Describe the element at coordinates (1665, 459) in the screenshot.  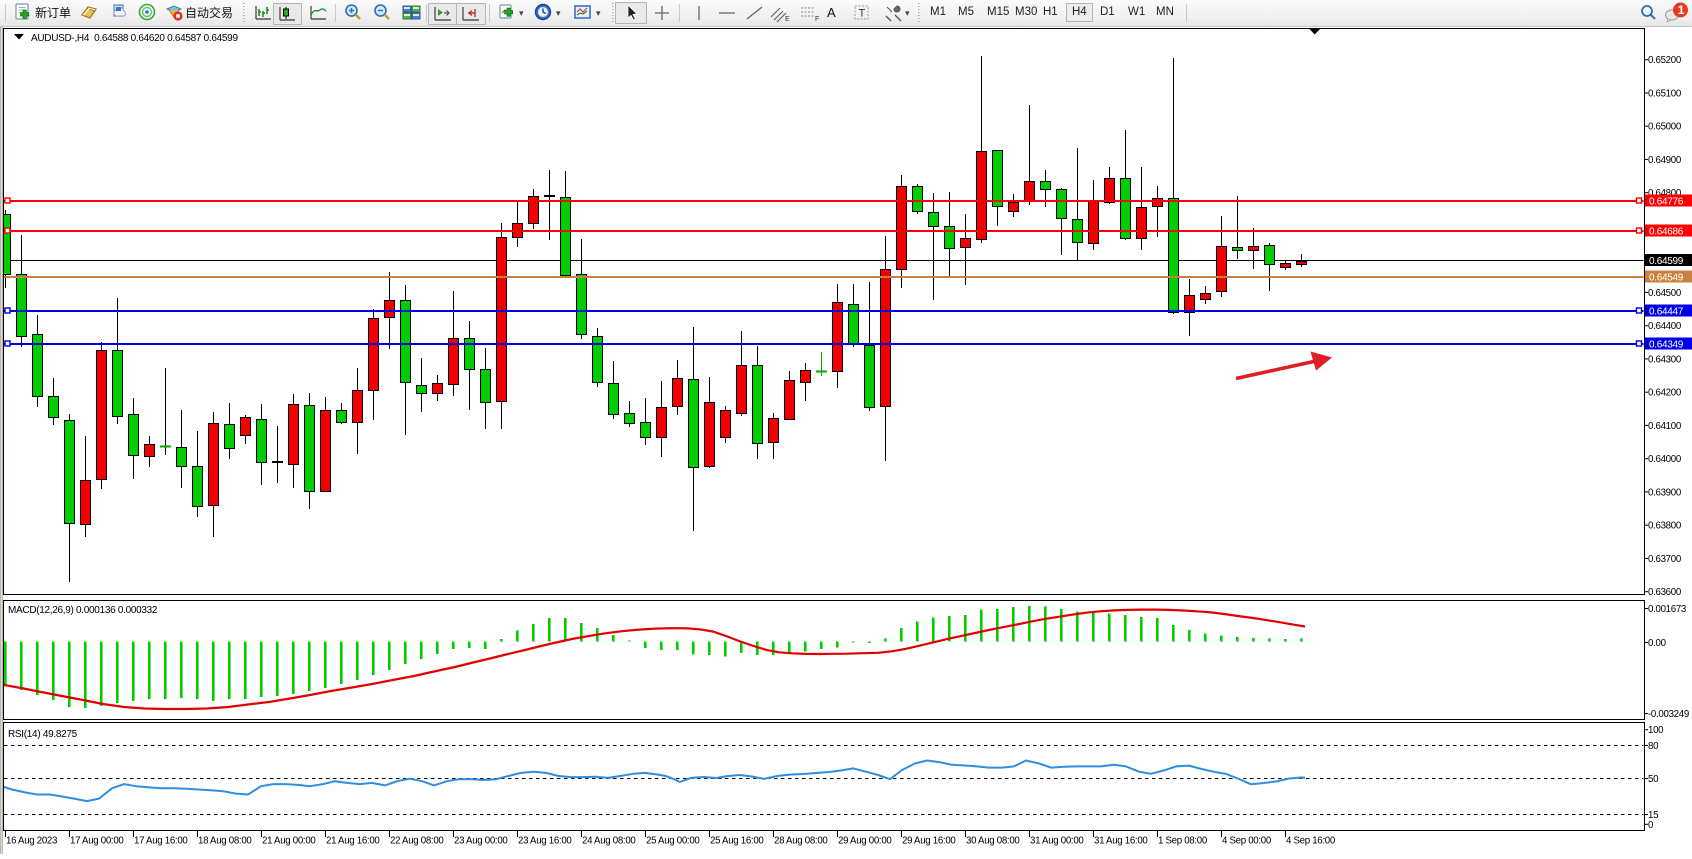
I see `svg-text: 0.64000` at that location.